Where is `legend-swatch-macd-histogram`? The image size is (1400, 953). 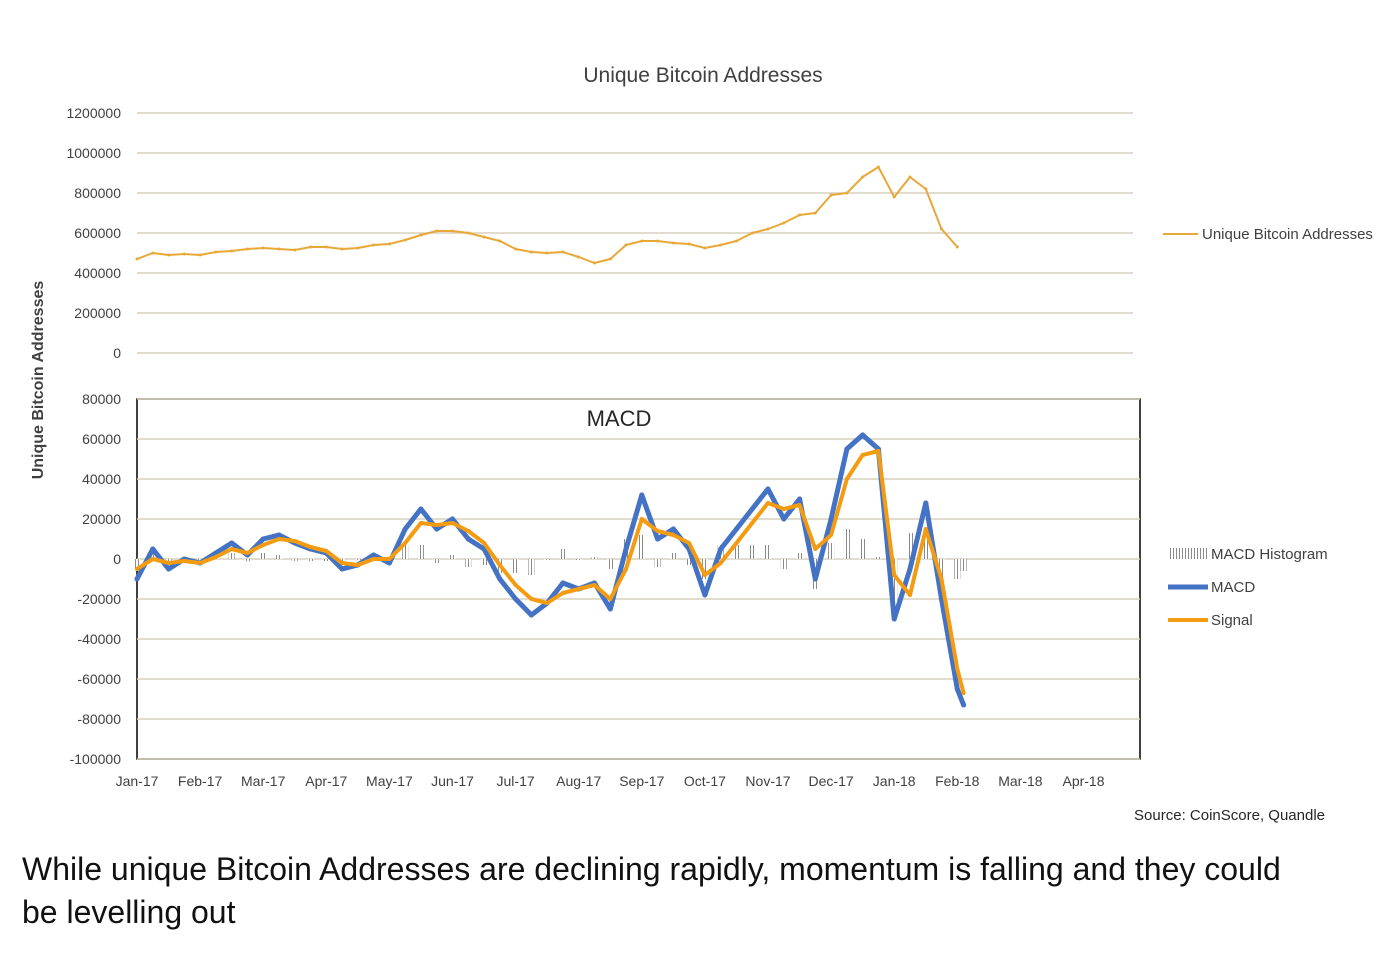
legend-swatch-macd-histogram is located at coordinates (1188, 553).